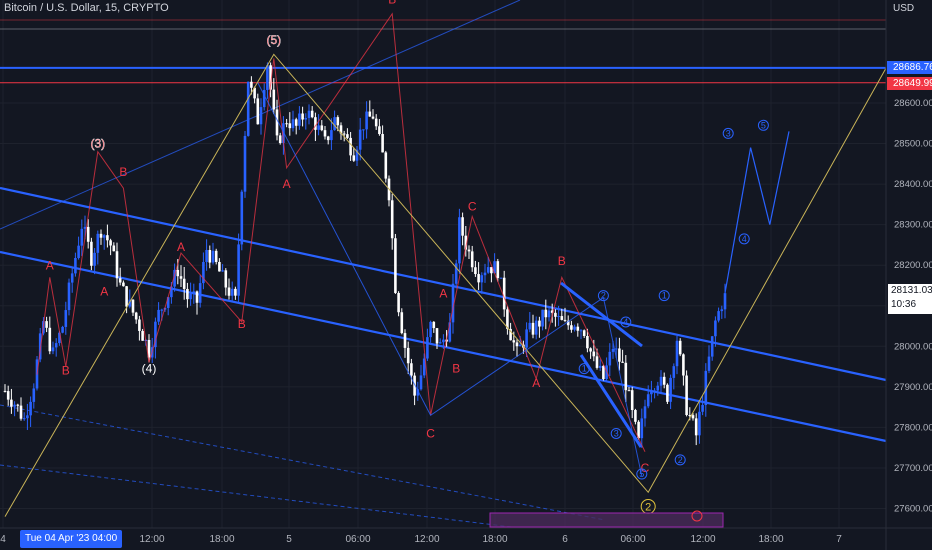 The image size is (932, 550). Describe the element at coordinates (289, 539) in the screenshot. I see `x-tick-label: 5` at that location.